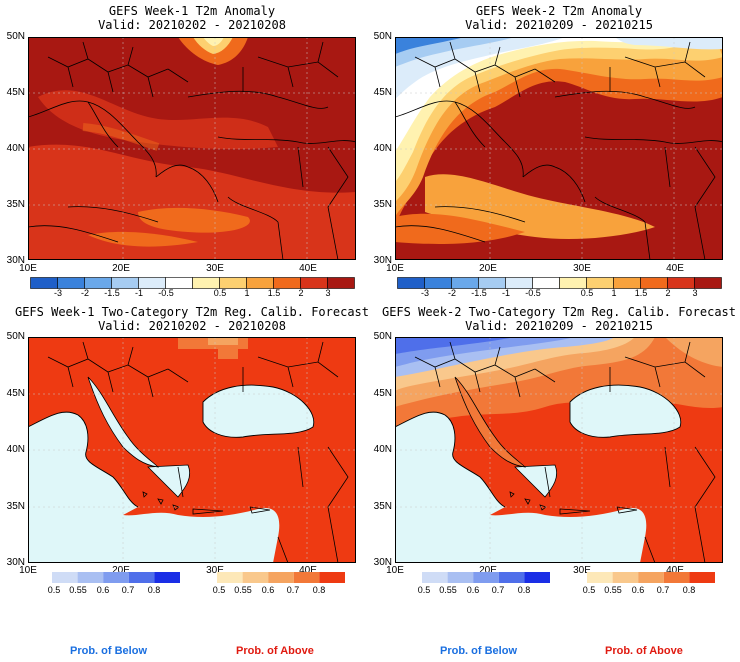 This screenshot has width=740, height=662. I want to click on panel-title: GEFS Week-2 T2m Anomaly, so click(559, 11).